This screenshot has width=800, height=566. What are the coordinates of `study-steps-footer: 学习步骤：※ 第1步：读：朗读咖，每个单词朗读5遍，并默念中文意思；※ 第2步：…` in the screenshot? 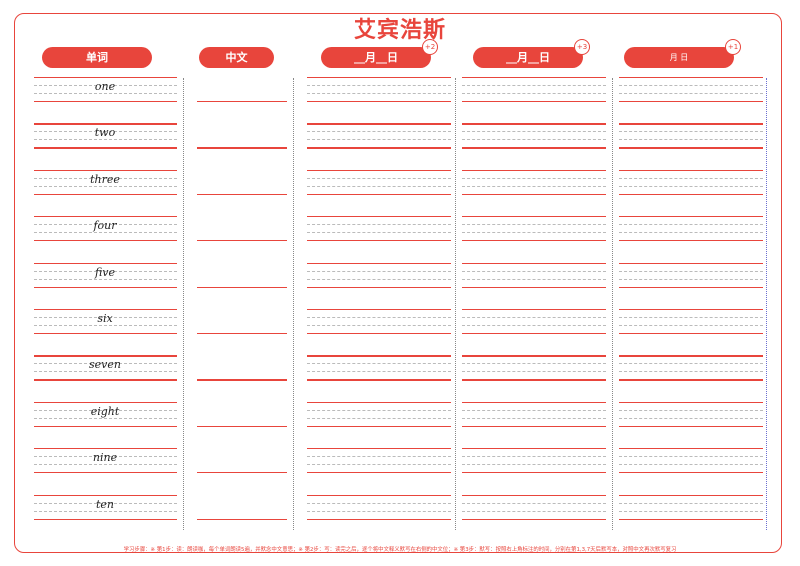 It's located at (400, 550).